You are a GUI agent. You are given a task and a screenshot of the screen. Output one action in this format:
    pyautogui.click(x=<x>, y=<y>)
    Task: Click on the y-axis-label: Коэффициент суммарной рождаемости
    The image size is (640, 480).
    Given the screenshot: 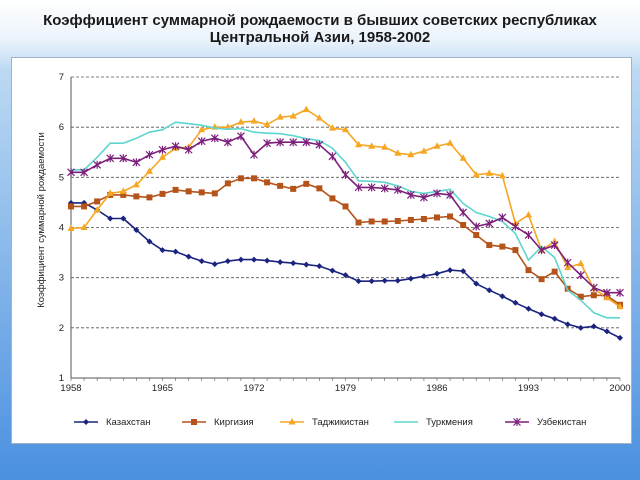 What is the action you would take?
    pyautogui.click(x=41, y=220)
    